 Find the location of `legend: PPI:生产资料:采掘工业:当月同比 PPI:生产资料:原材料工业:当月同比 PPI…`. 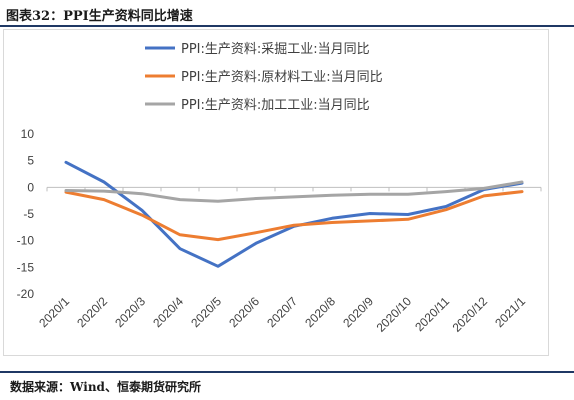

legend: PPI:生产资料:采掘工业:当月同比 PPI:生产资料:原材料工业:当月同比 PPI… is located at coordinates (264, 77).